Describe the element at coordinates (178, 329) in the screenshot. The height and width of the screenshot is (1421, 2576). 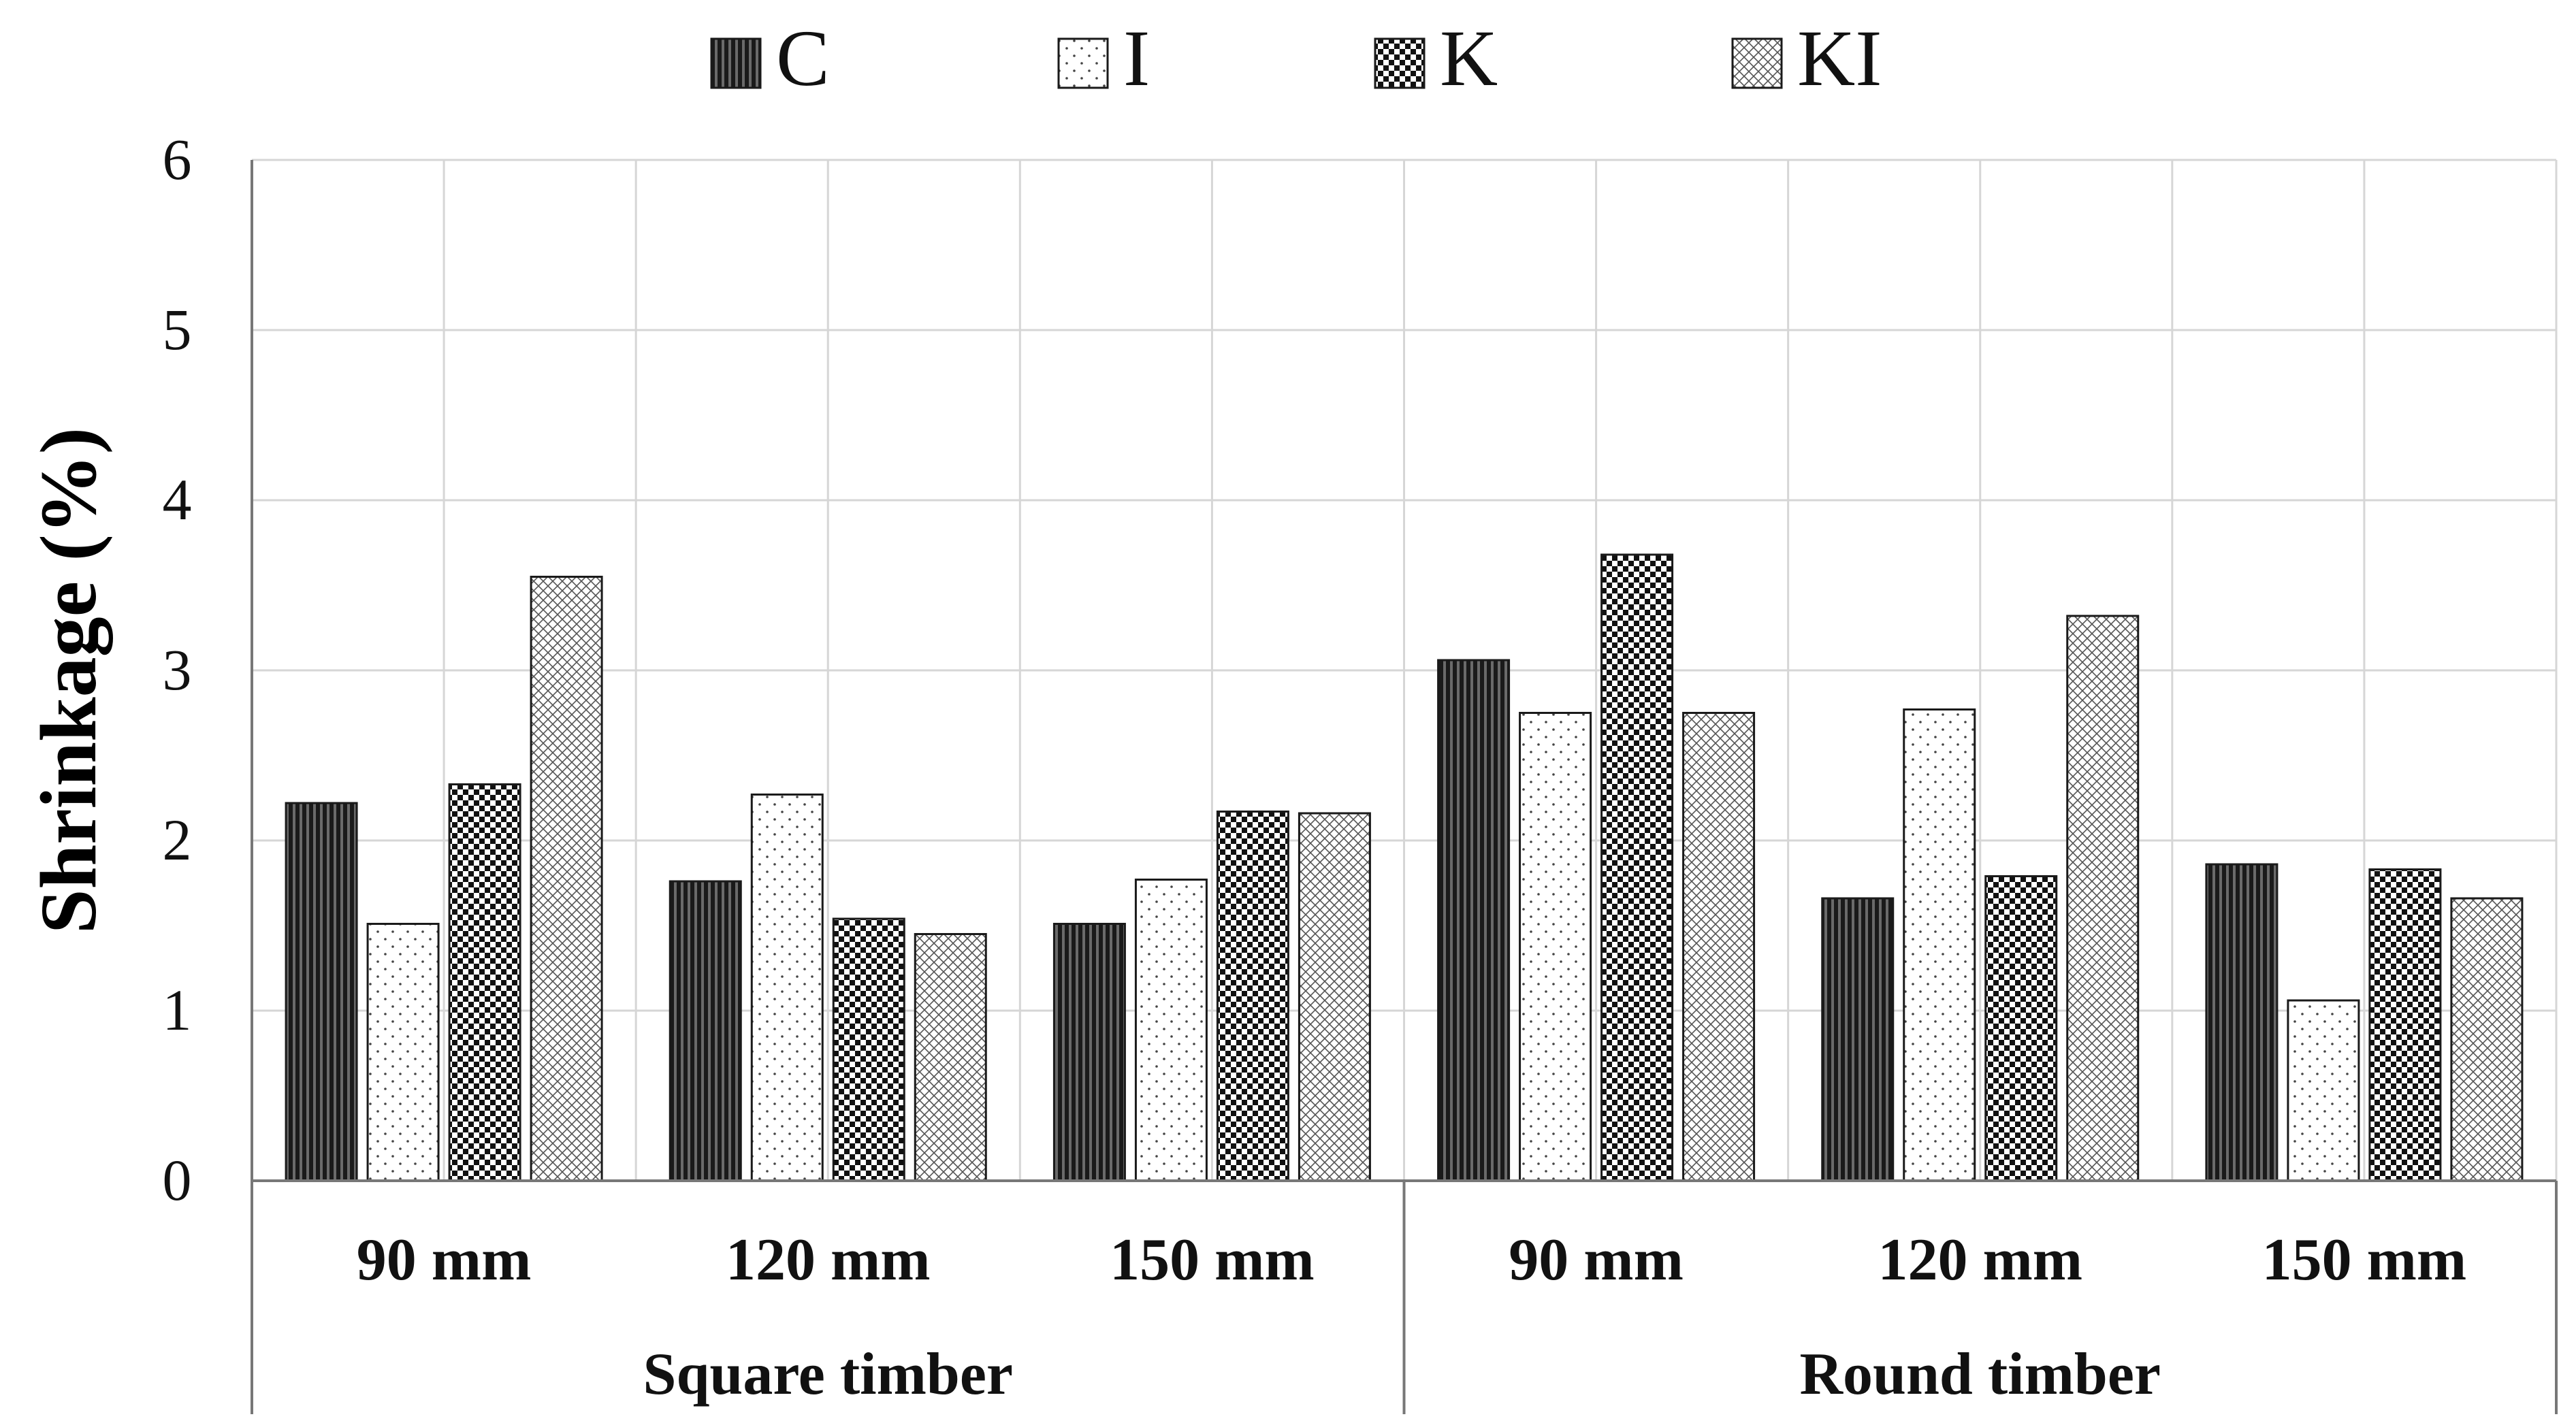
I see `y-tick-label: 5` at that location.